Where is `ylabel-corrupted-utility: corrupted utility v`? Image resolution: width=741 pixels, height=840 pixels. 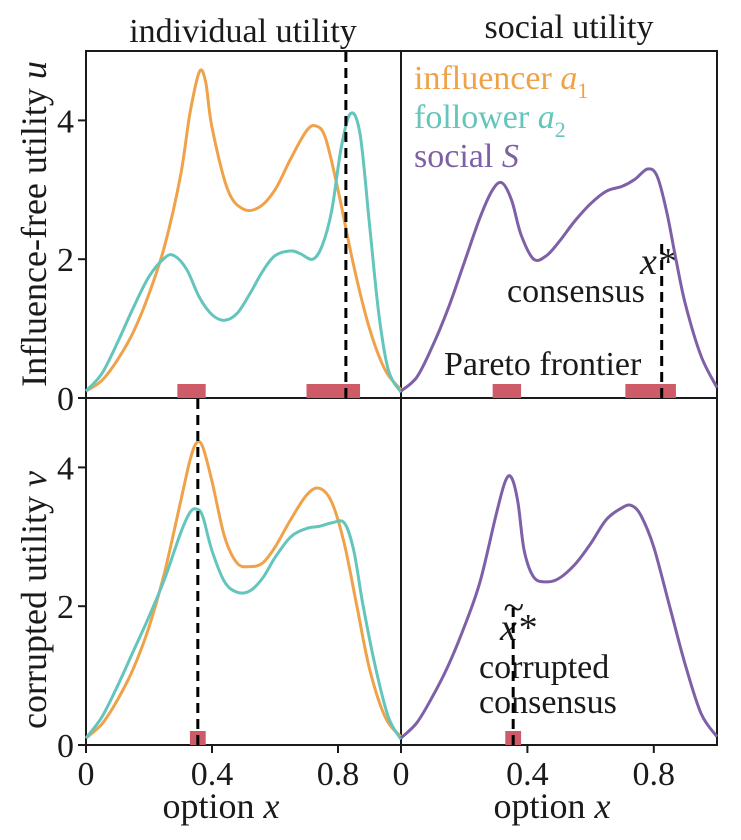
ylabel-corrupted-utility: corrupted utility v is located at coordinates (34, 600).